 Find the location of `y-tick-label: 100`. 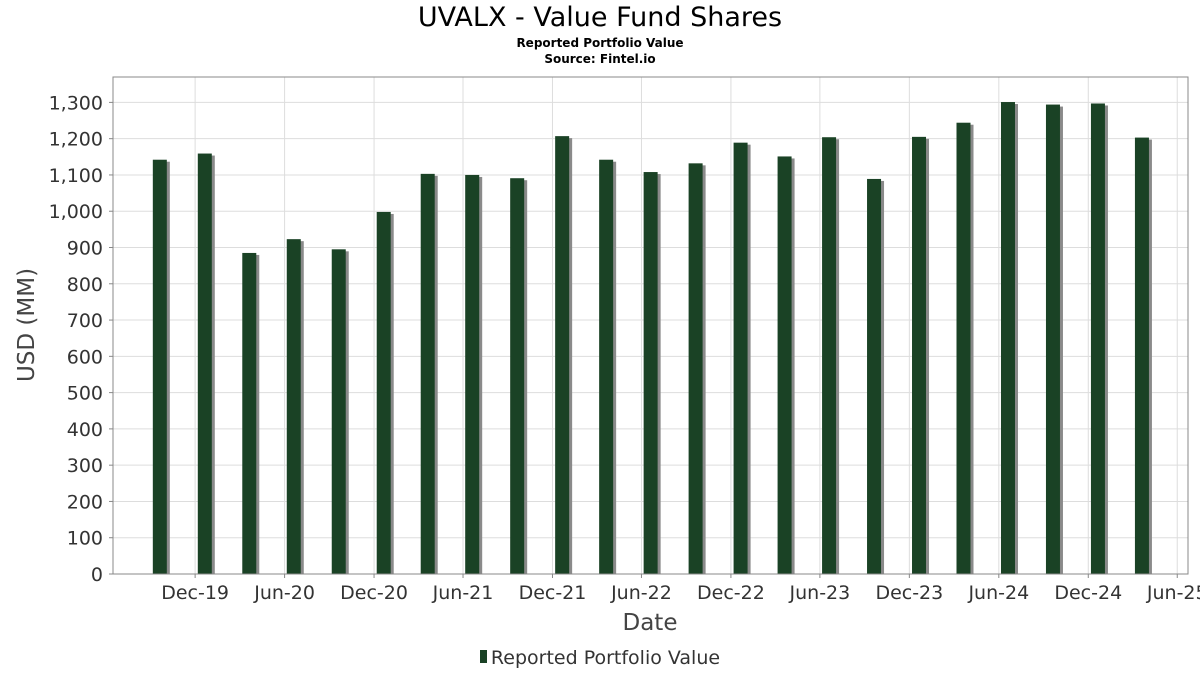

y-tick-label: 100 is located at coordinates (85, 539).